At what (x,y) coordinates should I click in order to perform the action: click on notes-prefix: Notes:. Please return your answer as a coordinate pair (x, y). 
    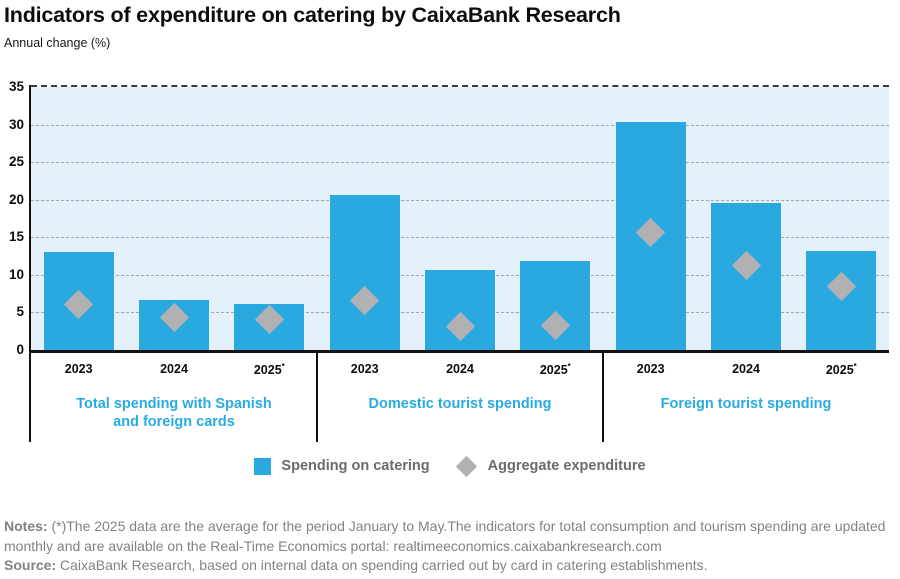
    Looking at the image, I should click on (26, 526).